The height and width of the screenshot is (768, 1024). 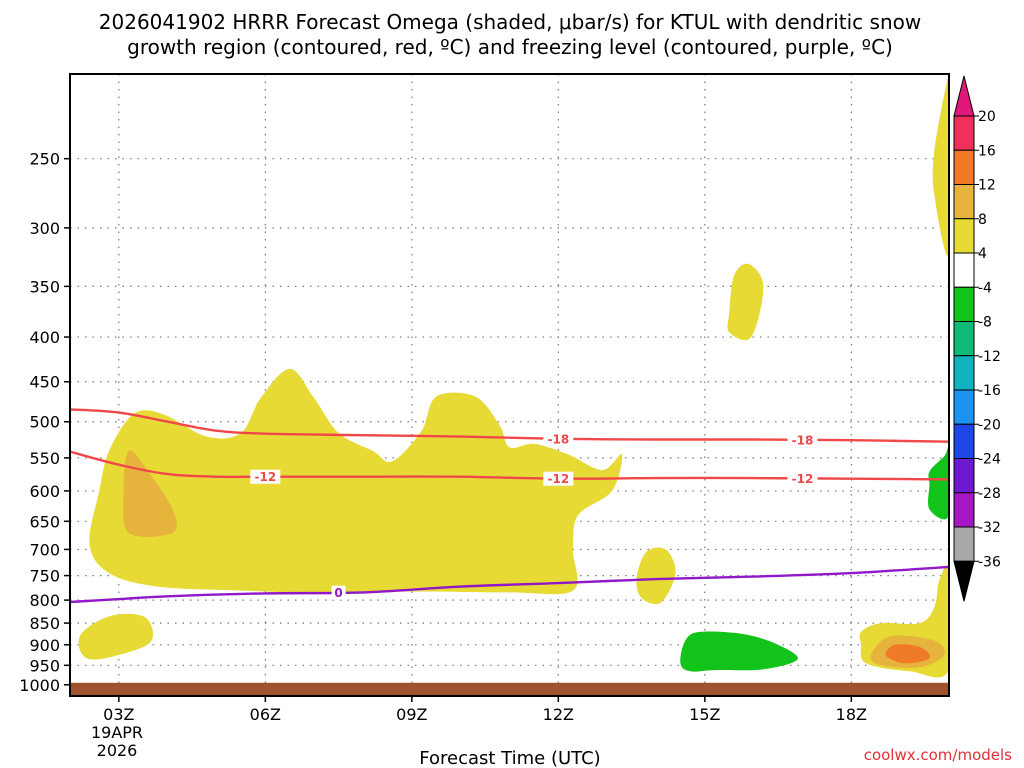 What do you see at coordinates (44, 600) in the screenshot?
I see `y-tick-label-800: 800` at bounding box center [44, 600].